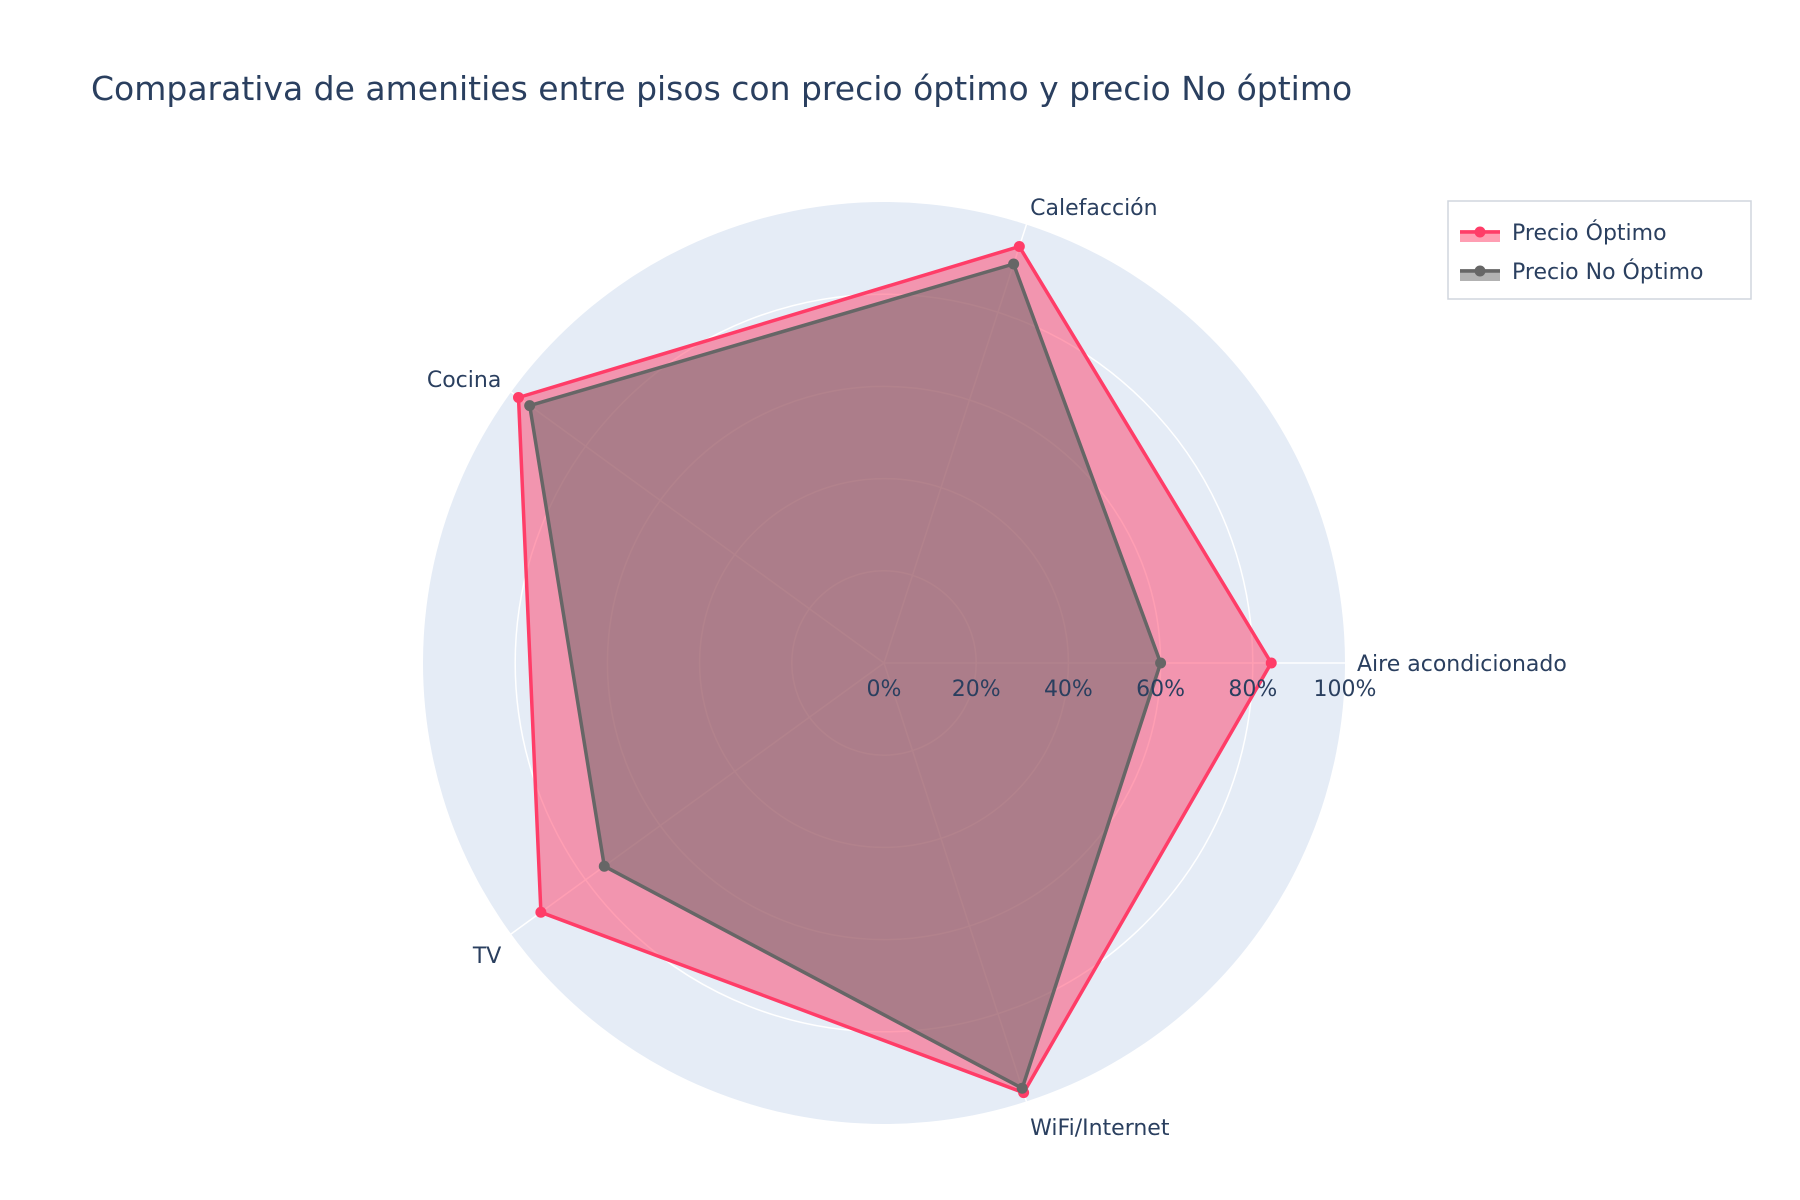 This screenshot has height=1200, width=1800. I want to click on radial-tick-label: 20%, so click(976, 689).